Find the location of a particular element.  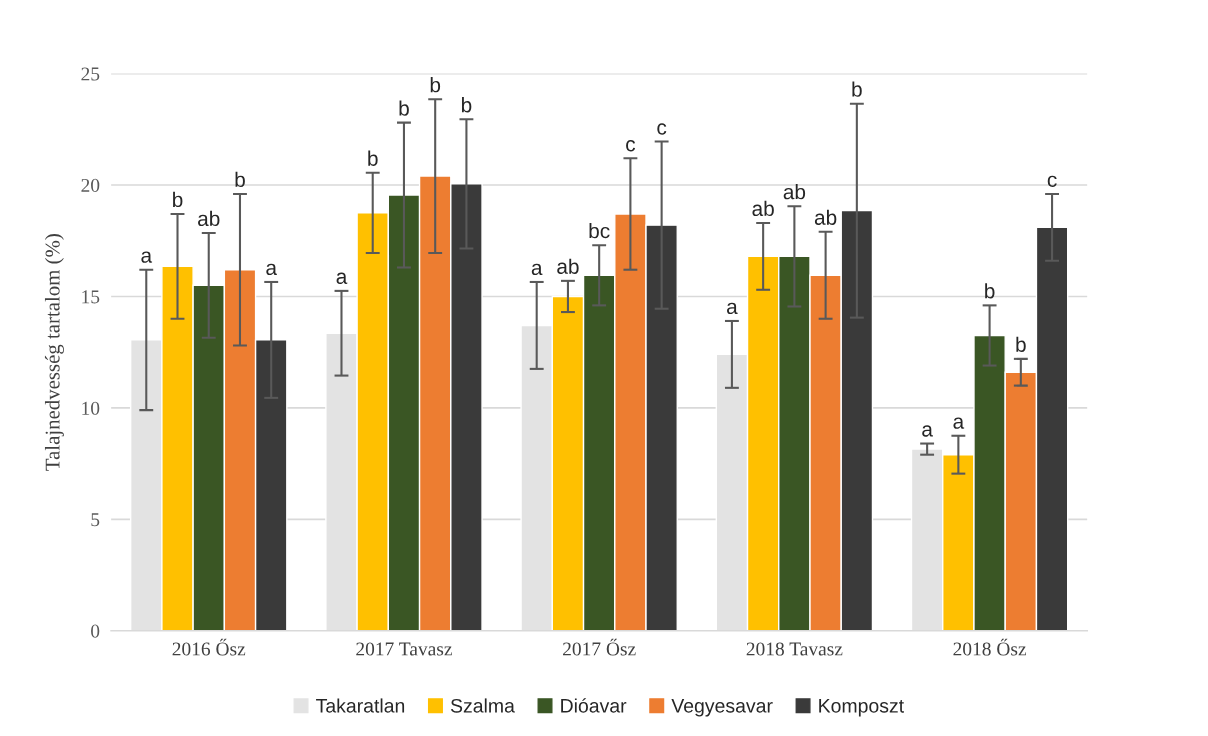

x-tick-label: 2018 Tavasz is located at coordinates (794, 649).